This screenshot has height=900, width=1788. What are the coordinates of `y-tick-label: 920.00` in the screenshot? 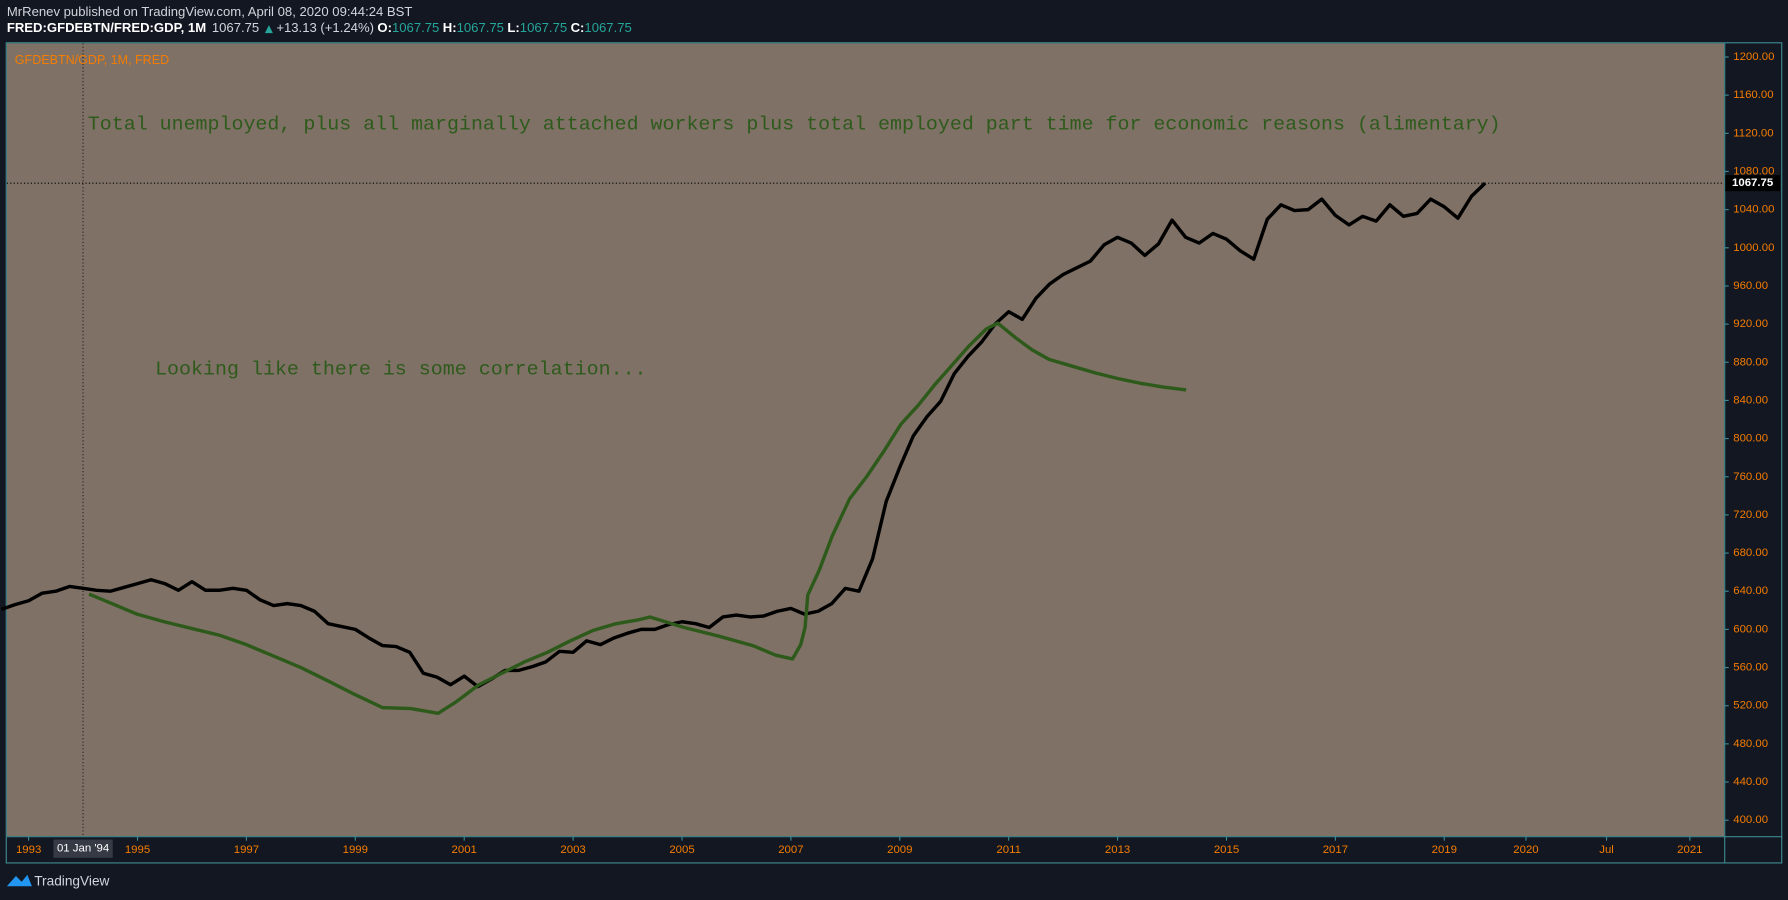 It's located at (1750, 324).